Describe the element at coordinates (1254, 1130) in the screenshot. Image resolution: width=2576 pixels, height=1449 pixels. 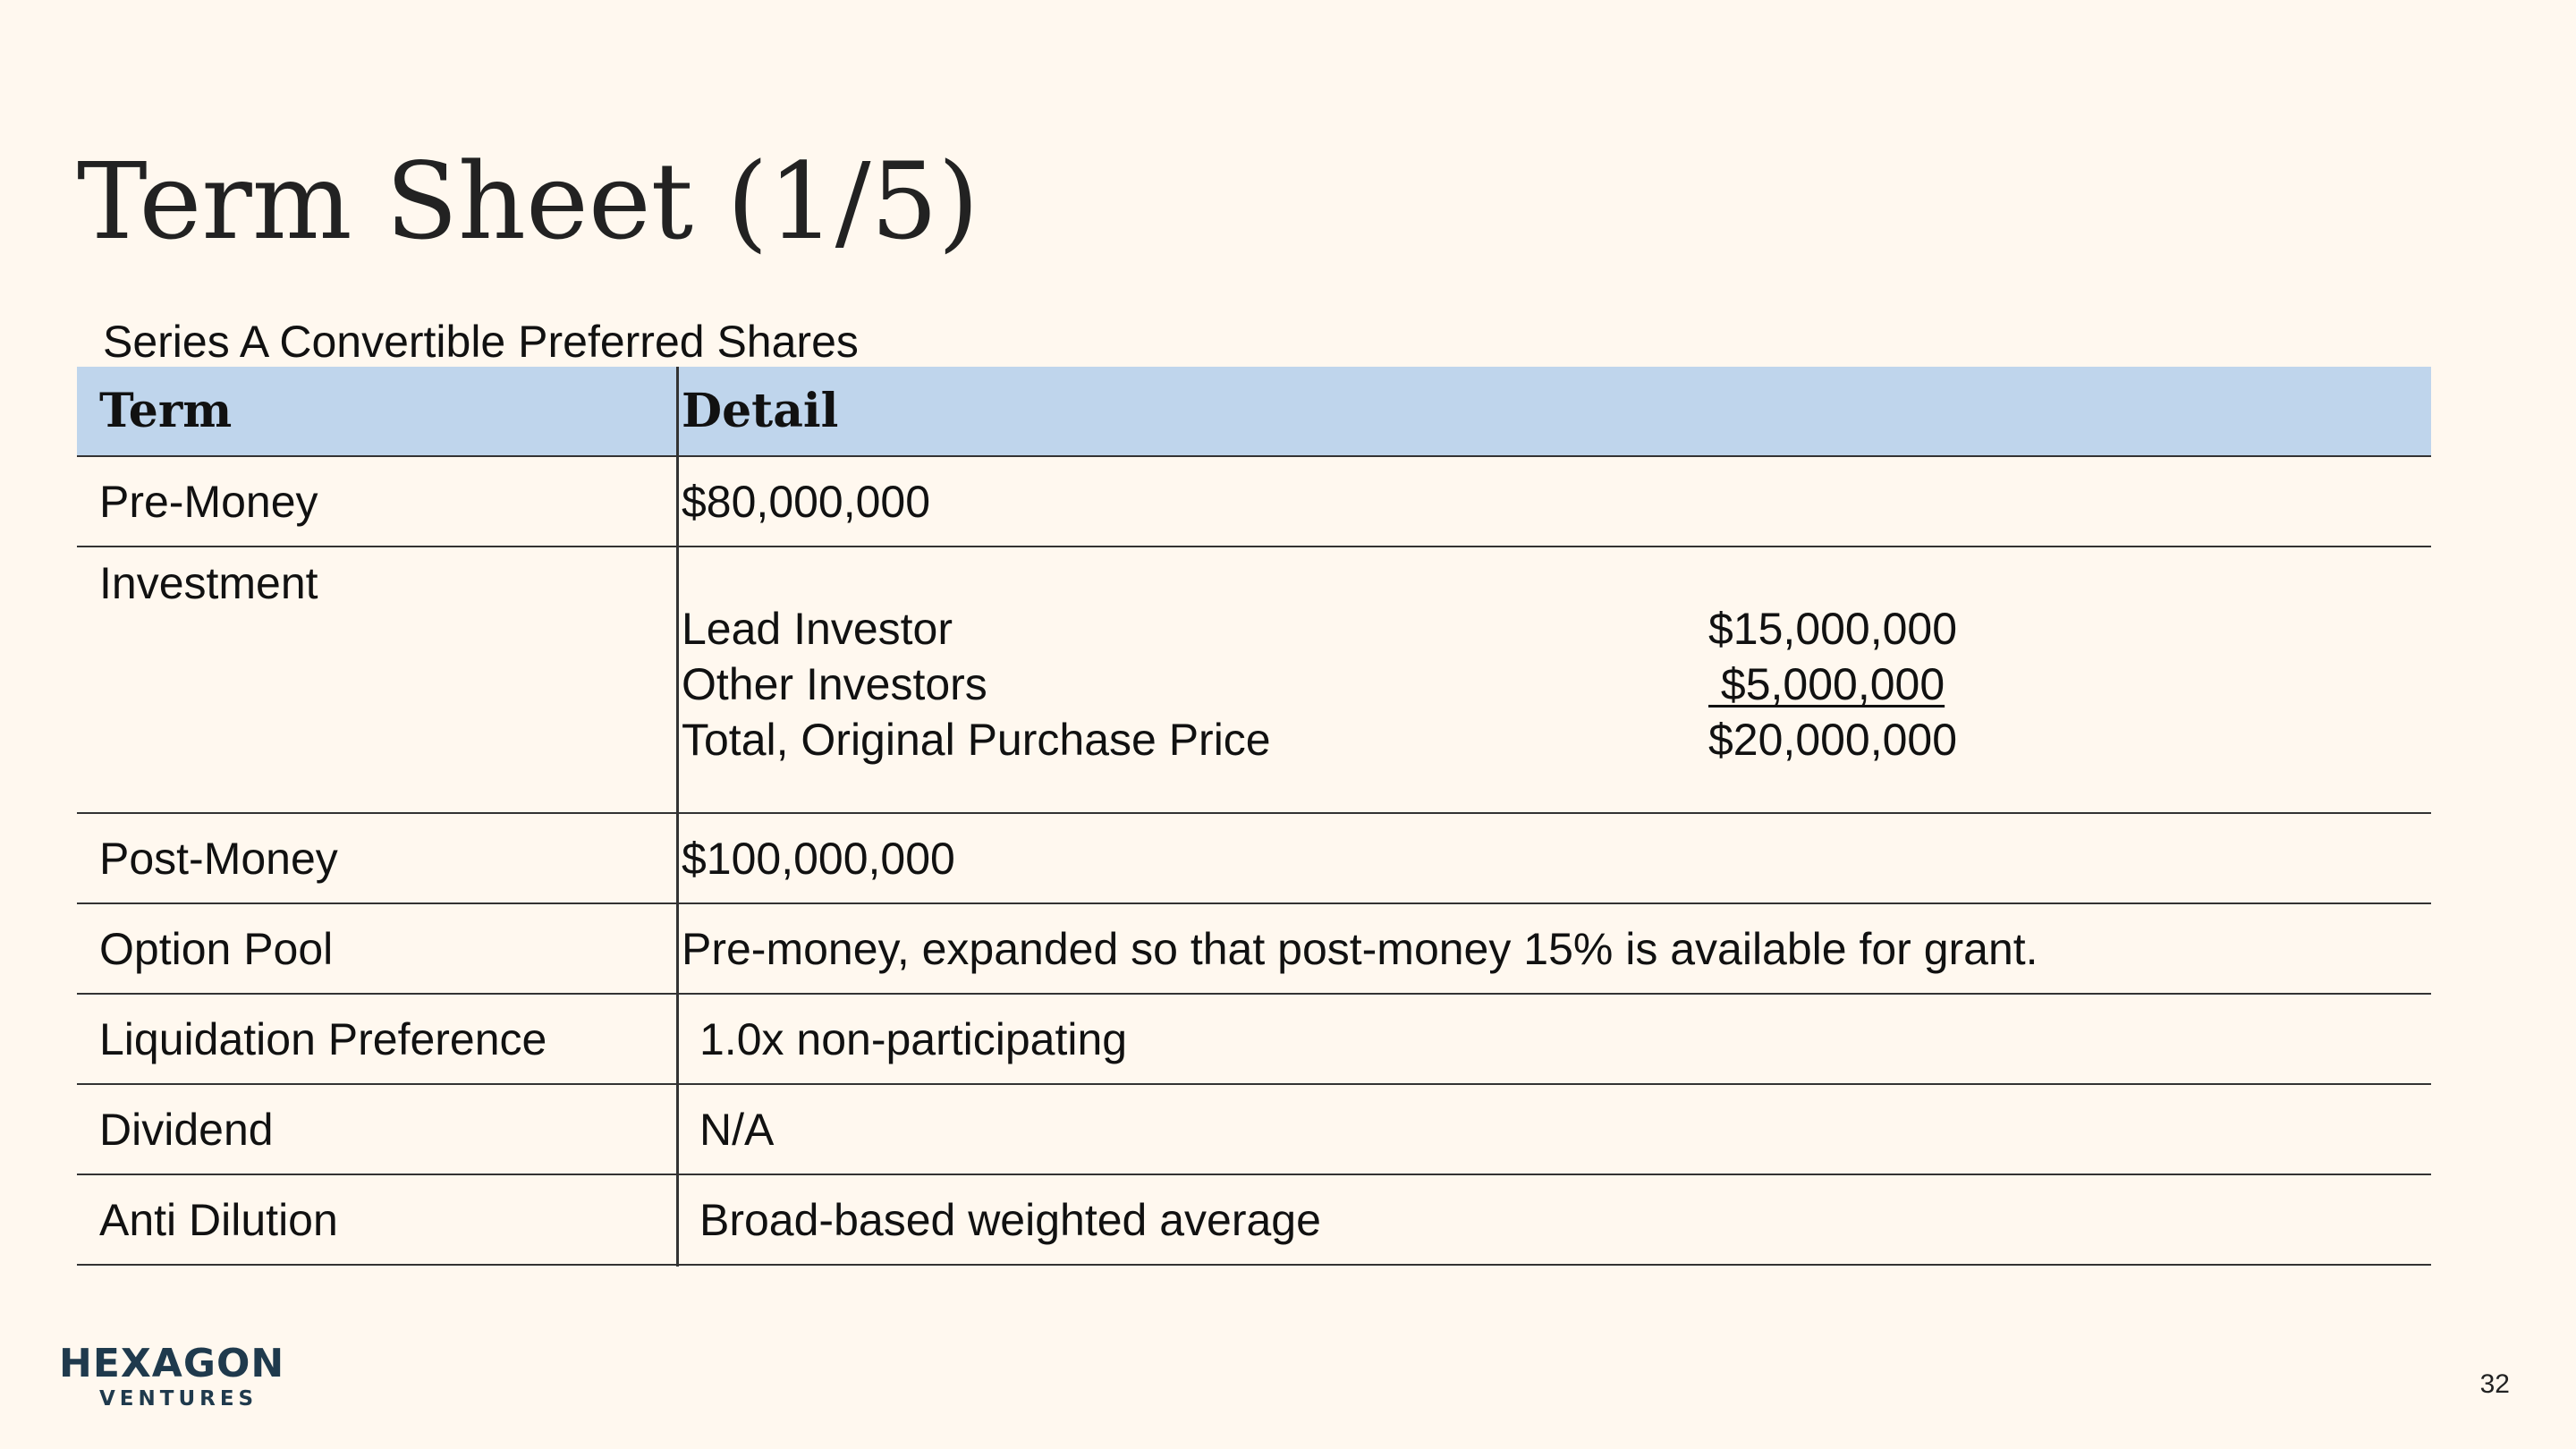
I see `table-row: Dividend N/A` at that location.